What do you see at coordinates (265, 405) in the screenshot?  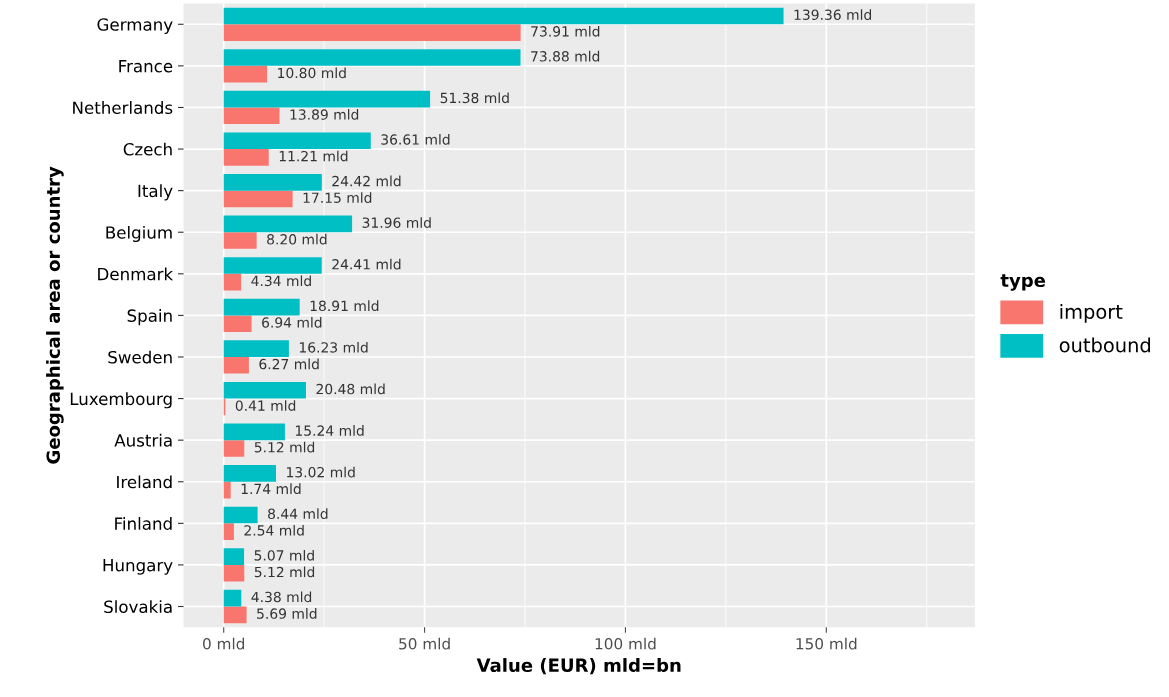 I see `data-label: 0.41 mld` at bounding box center [265, 405].